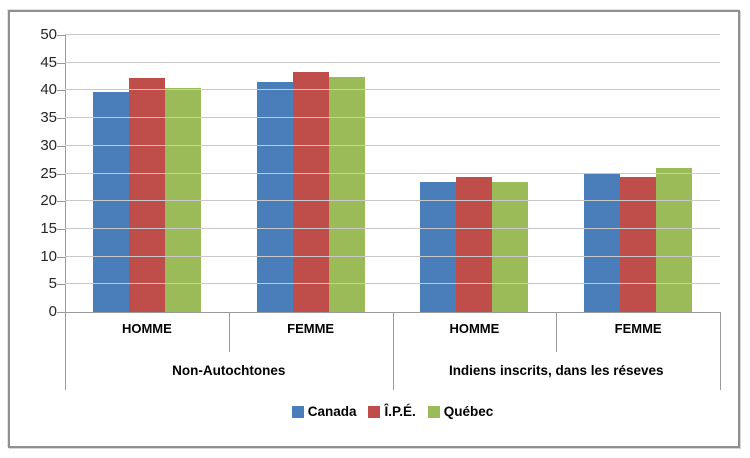 Image resolution: width=750 pixels, height=458 pixels. Describe the element at coordinates (48, 228) in the screenshot. I see `y-axis-label-15: 15` at that location.